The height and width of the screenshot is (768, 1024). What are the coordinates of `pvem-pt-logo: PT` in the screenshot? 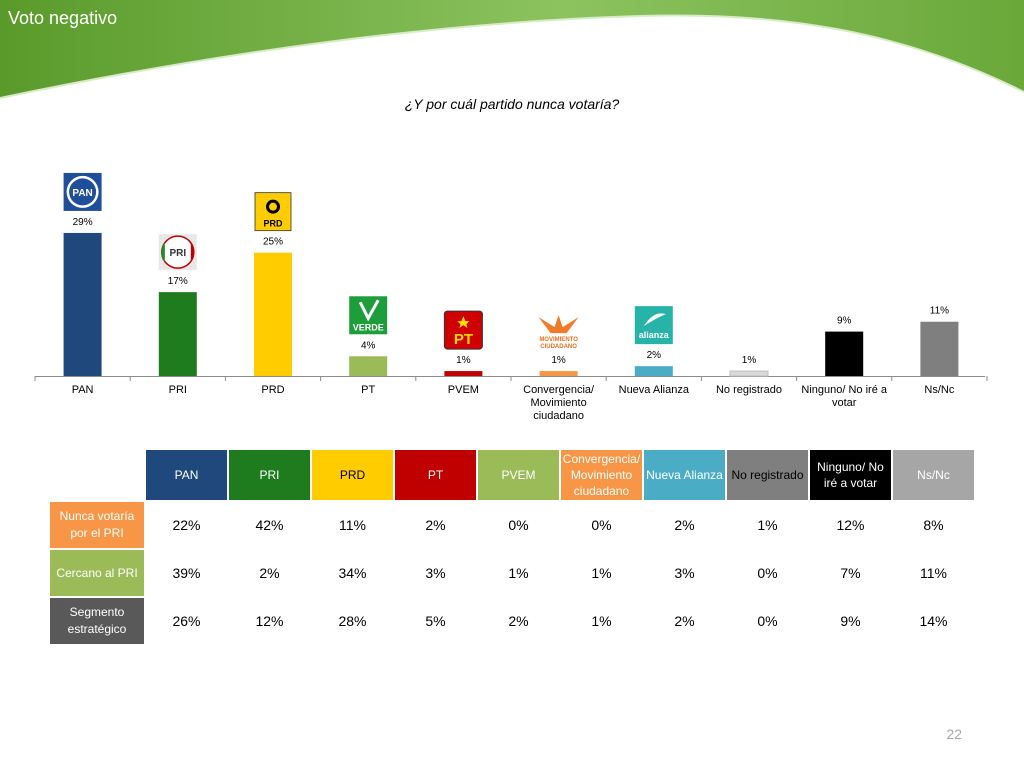 It's located at (463, 330).